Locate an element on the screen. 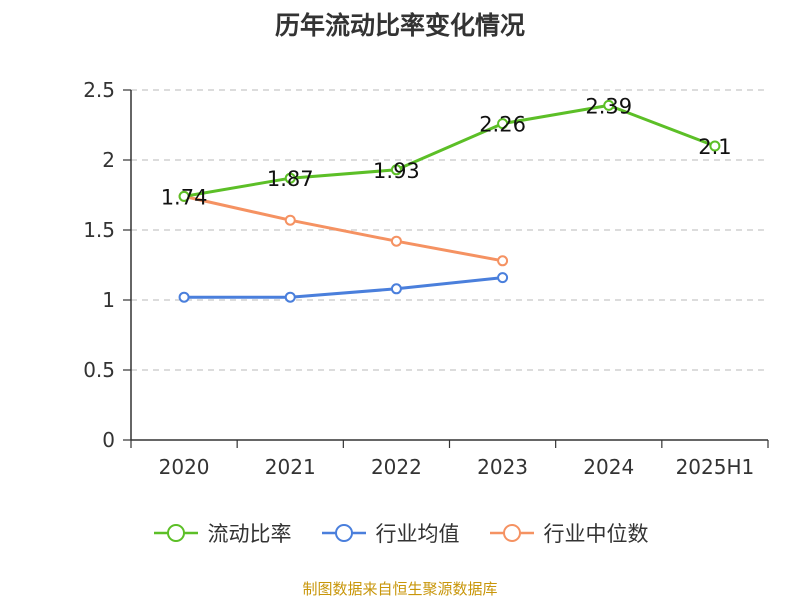 Image resolution: width=800 pixels, height=600 pixels. legend-marker-current-ratio is located at coordinates (175, 533).